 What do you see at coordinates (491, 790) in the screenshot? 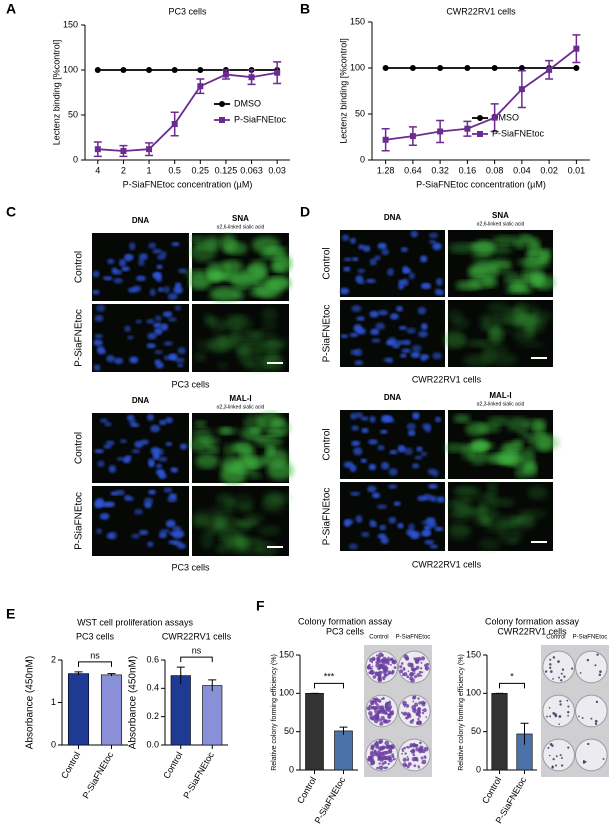
I see `x-tick-label: Control` at bounding box center [491, 790].